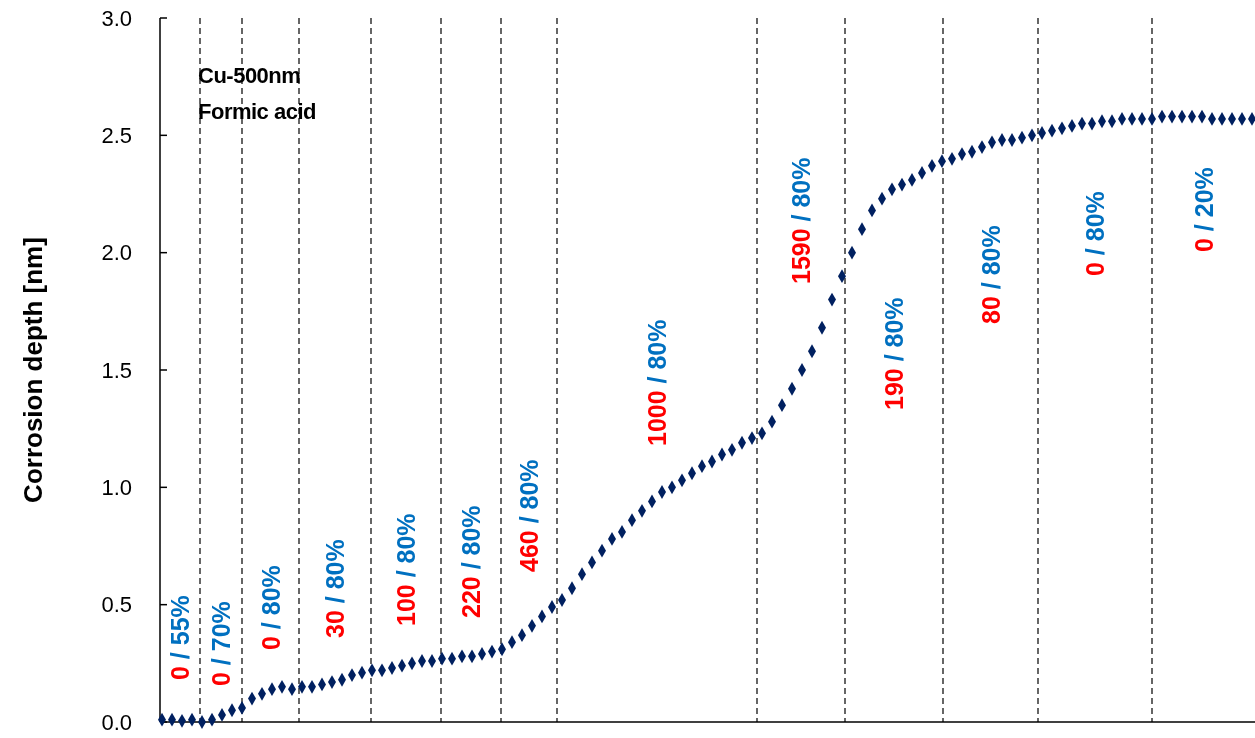 Image resolution: width=1255 pixels, height=738 pixels. I want to click on annotation: Cu-500nm Formic acid, so click(257, 93).